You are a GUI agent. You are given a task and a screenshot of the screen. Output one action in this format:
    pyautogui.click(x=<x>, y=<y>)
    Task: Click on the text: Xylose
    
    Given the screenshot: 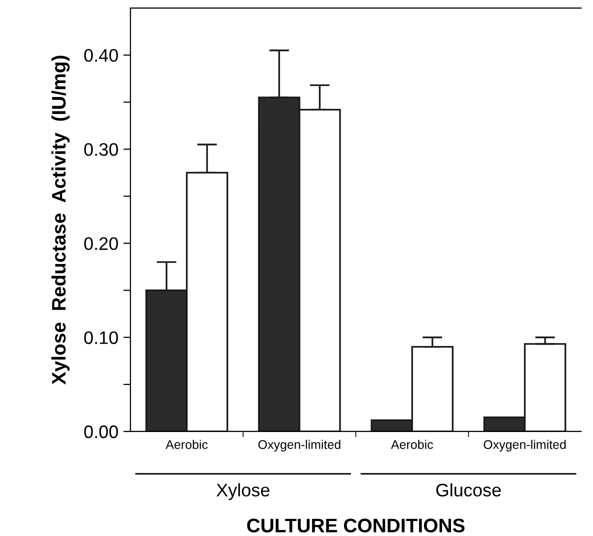 What is the action you would take?
    pyautogui.click(x=243, y=491)
    